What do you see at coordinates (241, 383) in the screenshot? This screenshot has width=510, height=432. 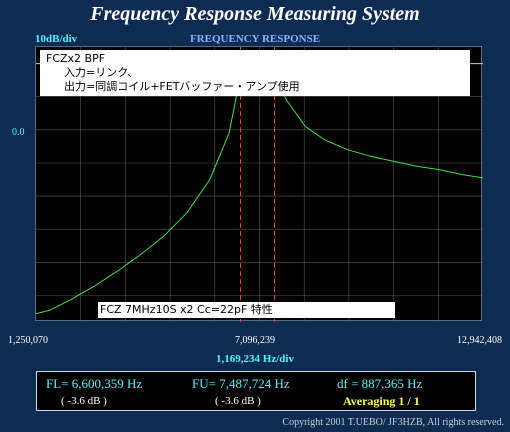 I see `fu-readout: FU= 7,487,724 Hz` at bounding box center [241, 383].